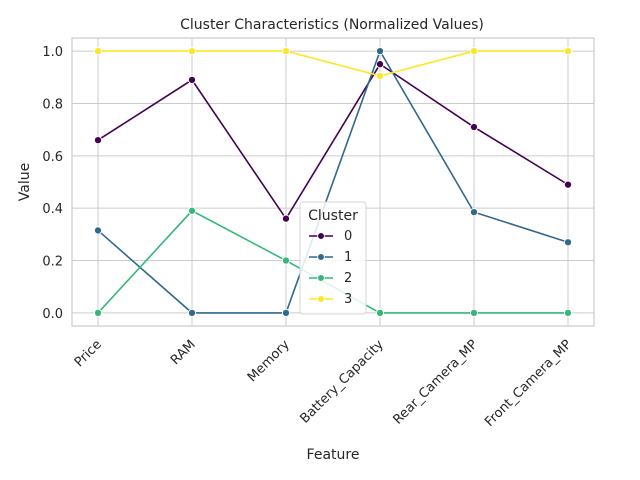 This screenshot has width=640, height=480. Describe the element at coordinates (52, 157) in the screenshot. I see `y-tick-label: 0.6` at that location.